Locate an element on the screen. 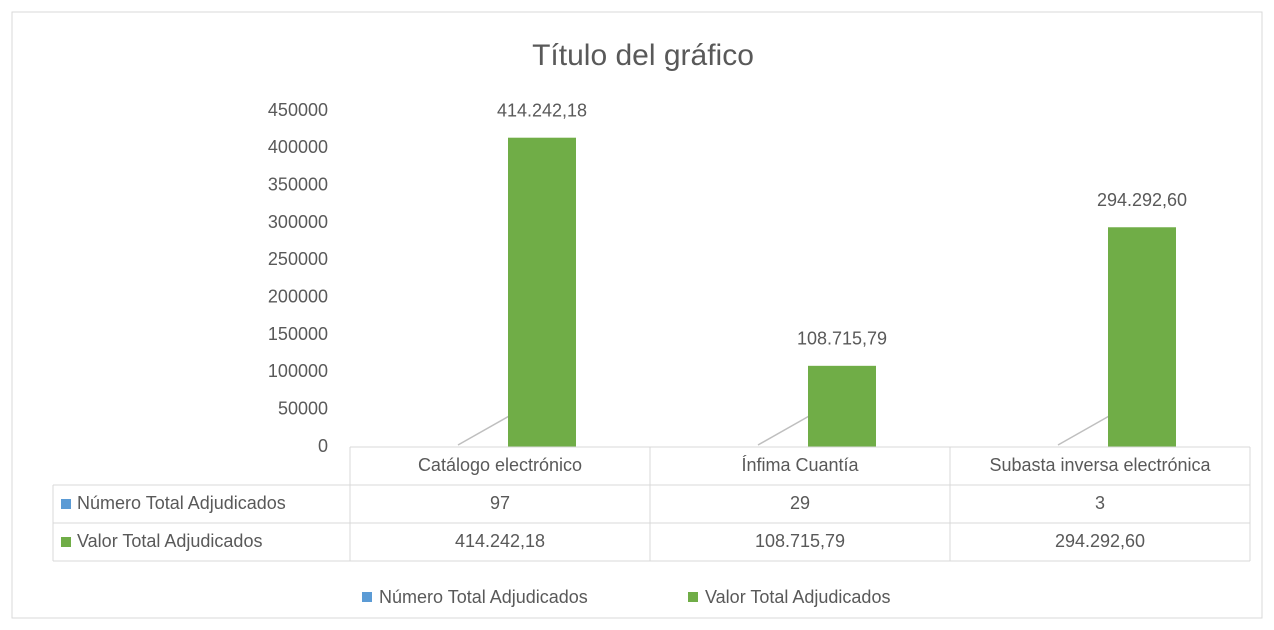  legend-label: Número Total Adjudicados is located at coordinates (483, 597).